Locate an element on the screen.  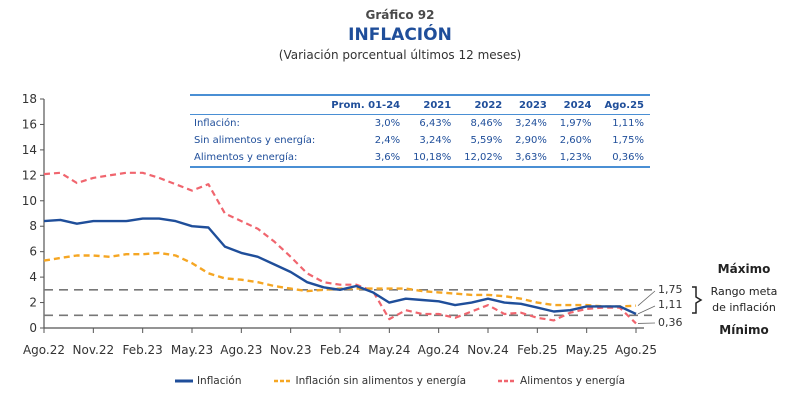
max-label: Máximo is located at coordinates (744, 269).